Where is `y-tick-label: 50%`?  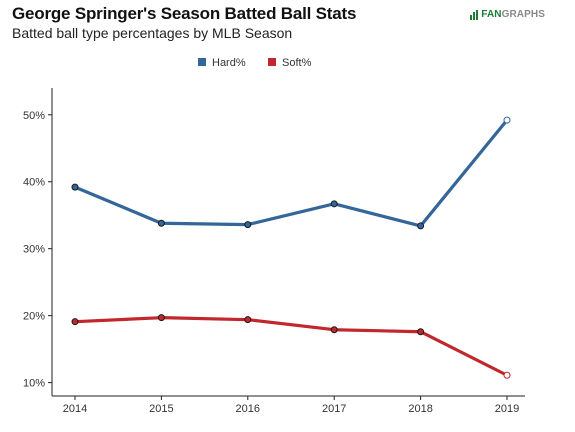
y-tick-label: 50% is located at coordinates (34, 116).